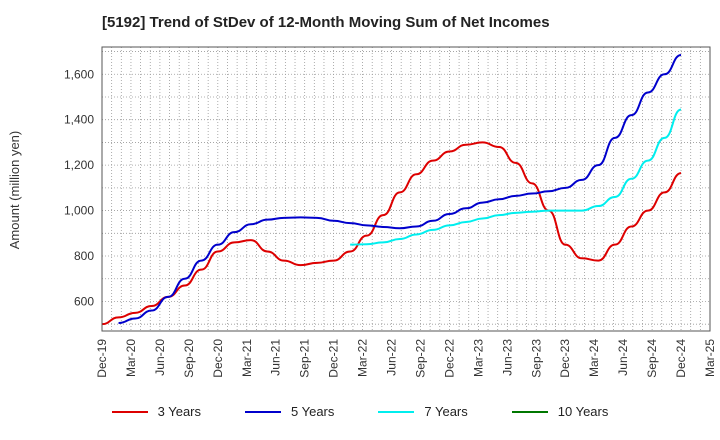  What do you see at coordinates (179, 411) in the screenshot?
I see `legend-label: 3 Years` at bounding box center [179, 411].